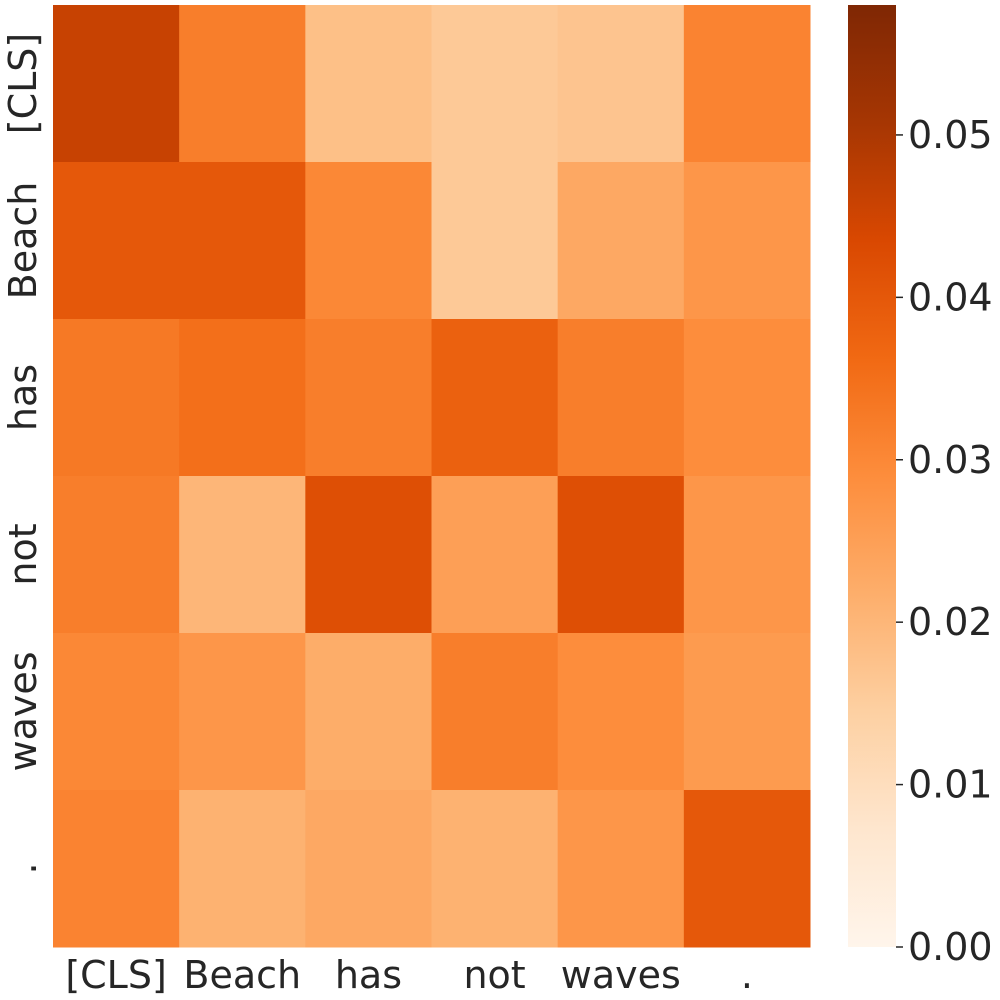  I want to click on colorbar-tick-label: 0.00, so click(950, 947).